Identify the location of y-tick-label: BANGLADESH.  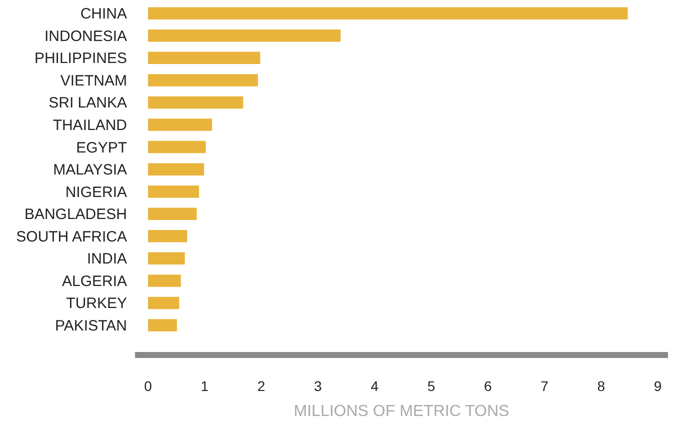
(75, 215).